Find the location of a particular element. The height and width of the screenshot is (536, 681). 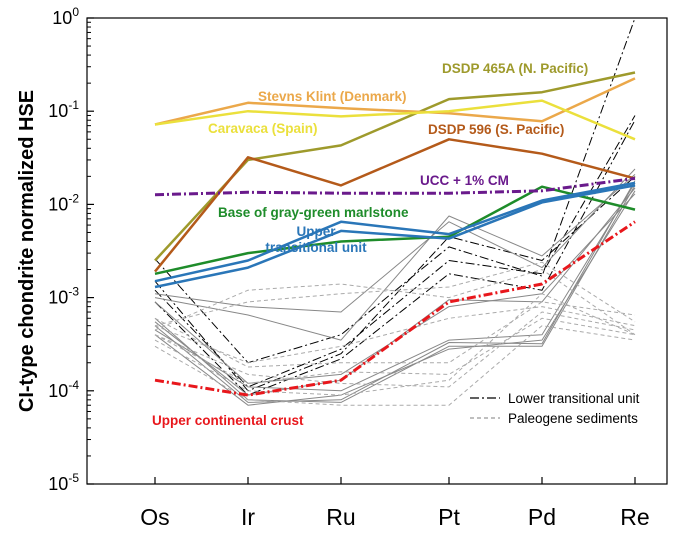

y-tick-label: 10⁻⁴ is located at coordinates (63, 389).